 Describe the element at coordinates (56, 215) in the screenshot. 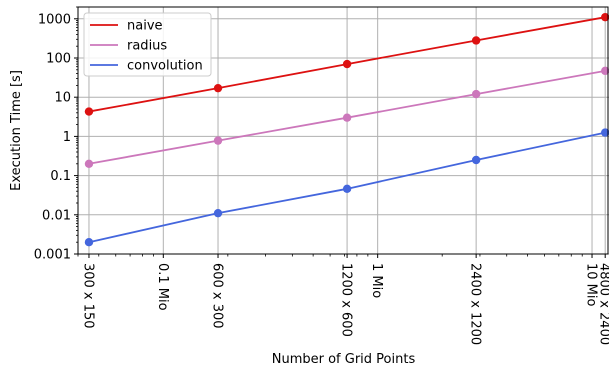

I see `y-tick-label: 0.01` at that location.